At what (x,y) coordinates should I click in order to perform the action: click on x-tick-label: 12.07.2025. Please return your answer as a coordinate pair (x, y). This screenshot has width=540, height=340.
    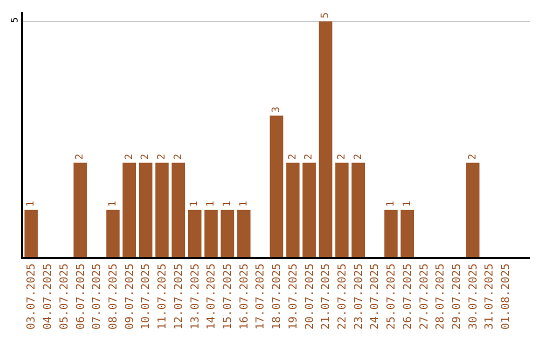
    Looking at the image, I should click on (178, 296).